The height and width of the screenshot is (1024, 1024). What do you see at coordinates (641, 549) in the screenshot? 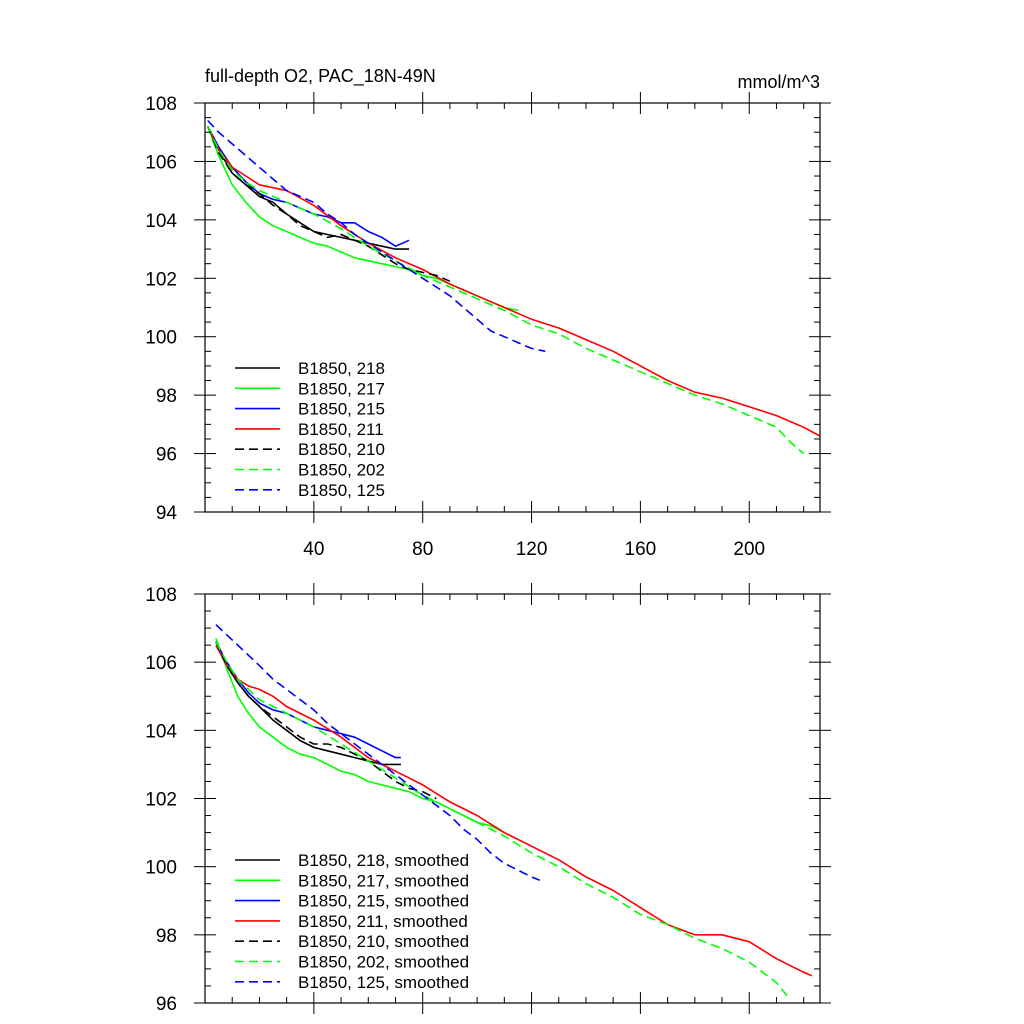
I see `x-tick-label: 160` at bounding box center [641, 549].